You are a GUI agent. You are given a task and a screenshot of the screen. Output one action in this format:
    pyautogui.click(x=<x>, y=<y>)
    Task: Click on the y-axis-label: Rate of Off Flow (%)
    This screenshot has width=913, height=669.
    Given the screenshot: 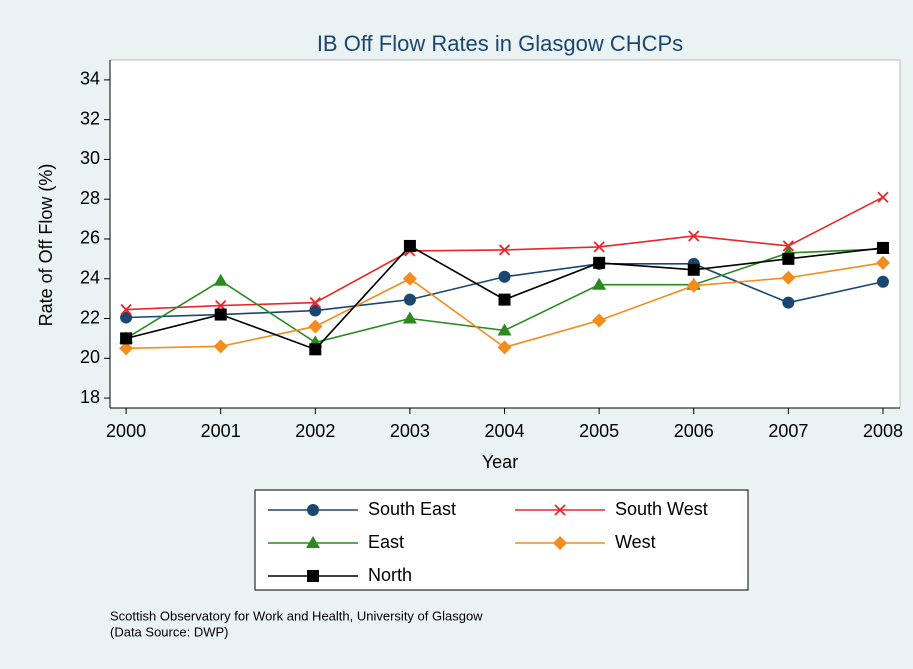 What is the action you would take?
    pyautogui.click(x=46, y=245)
    